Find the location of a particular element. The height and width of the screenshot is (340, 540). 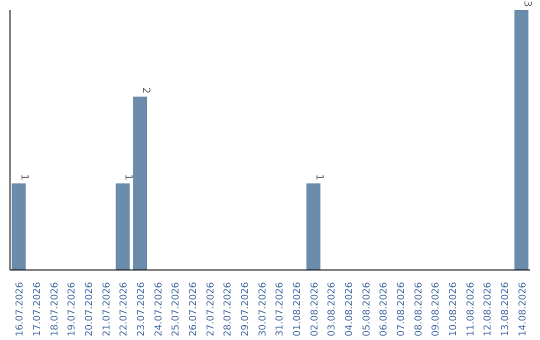

data-label: 2 is located at coordinates (146, 90).